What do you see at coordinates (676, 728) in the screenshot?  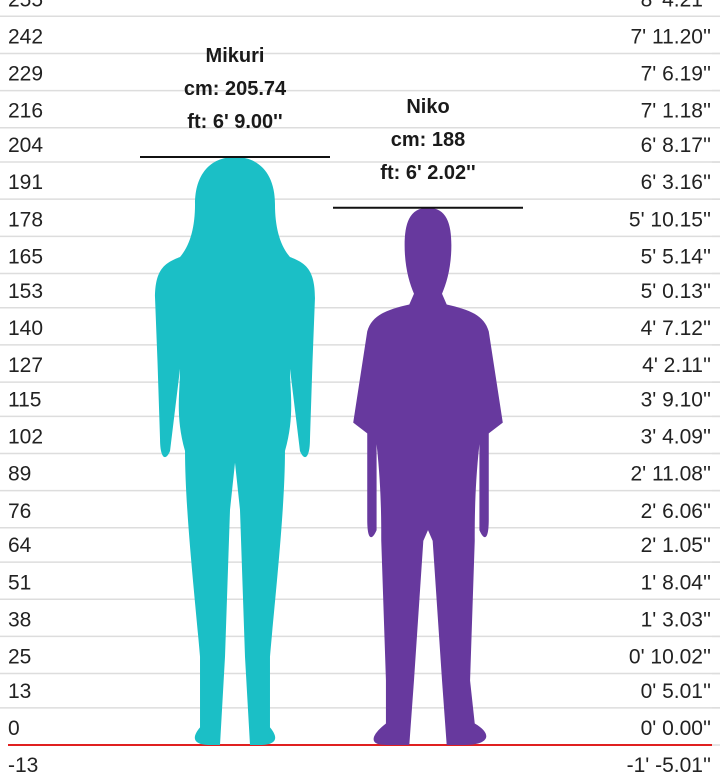 I see `y2-tick-label: 0' 0.00''` at bounding box center [676, 728].